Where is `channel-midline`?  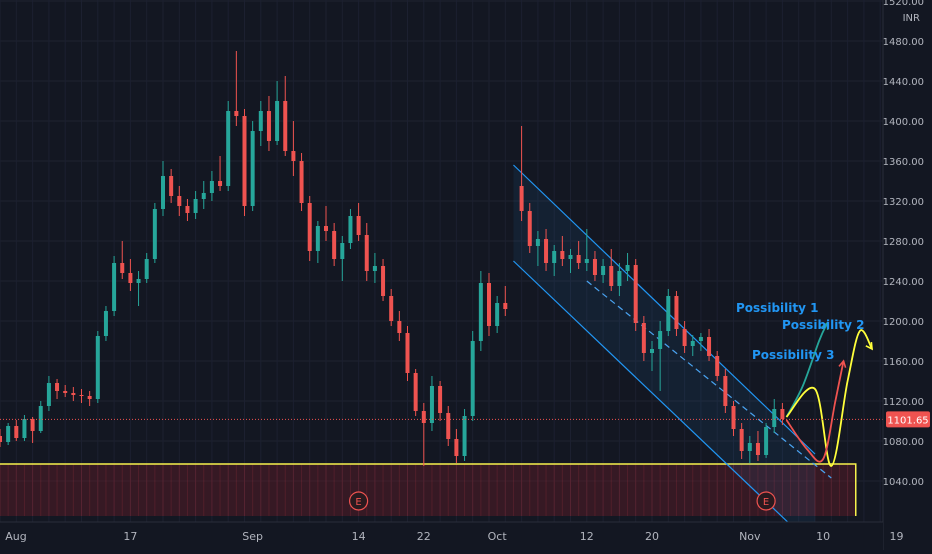 channel-midline is located at coordinates (709, 379).